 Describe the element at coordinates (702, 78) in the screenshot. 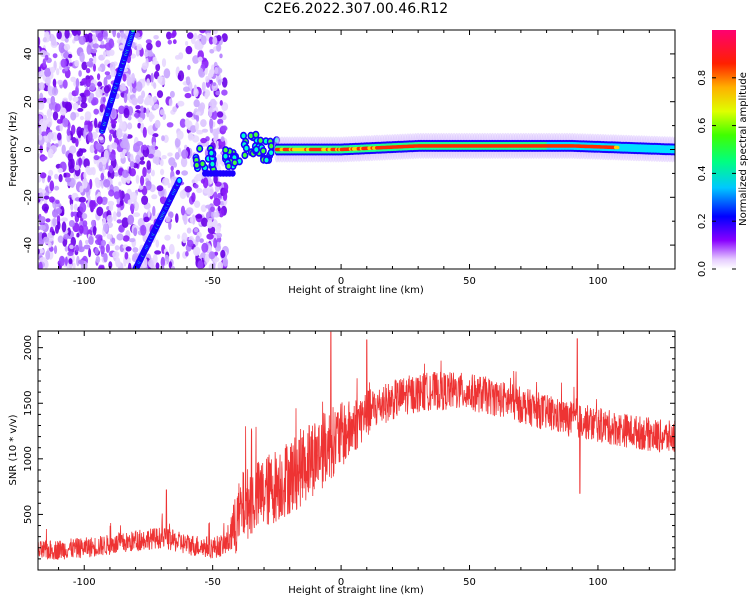

I see `colorbar-tick-label: 0.8` at that location.